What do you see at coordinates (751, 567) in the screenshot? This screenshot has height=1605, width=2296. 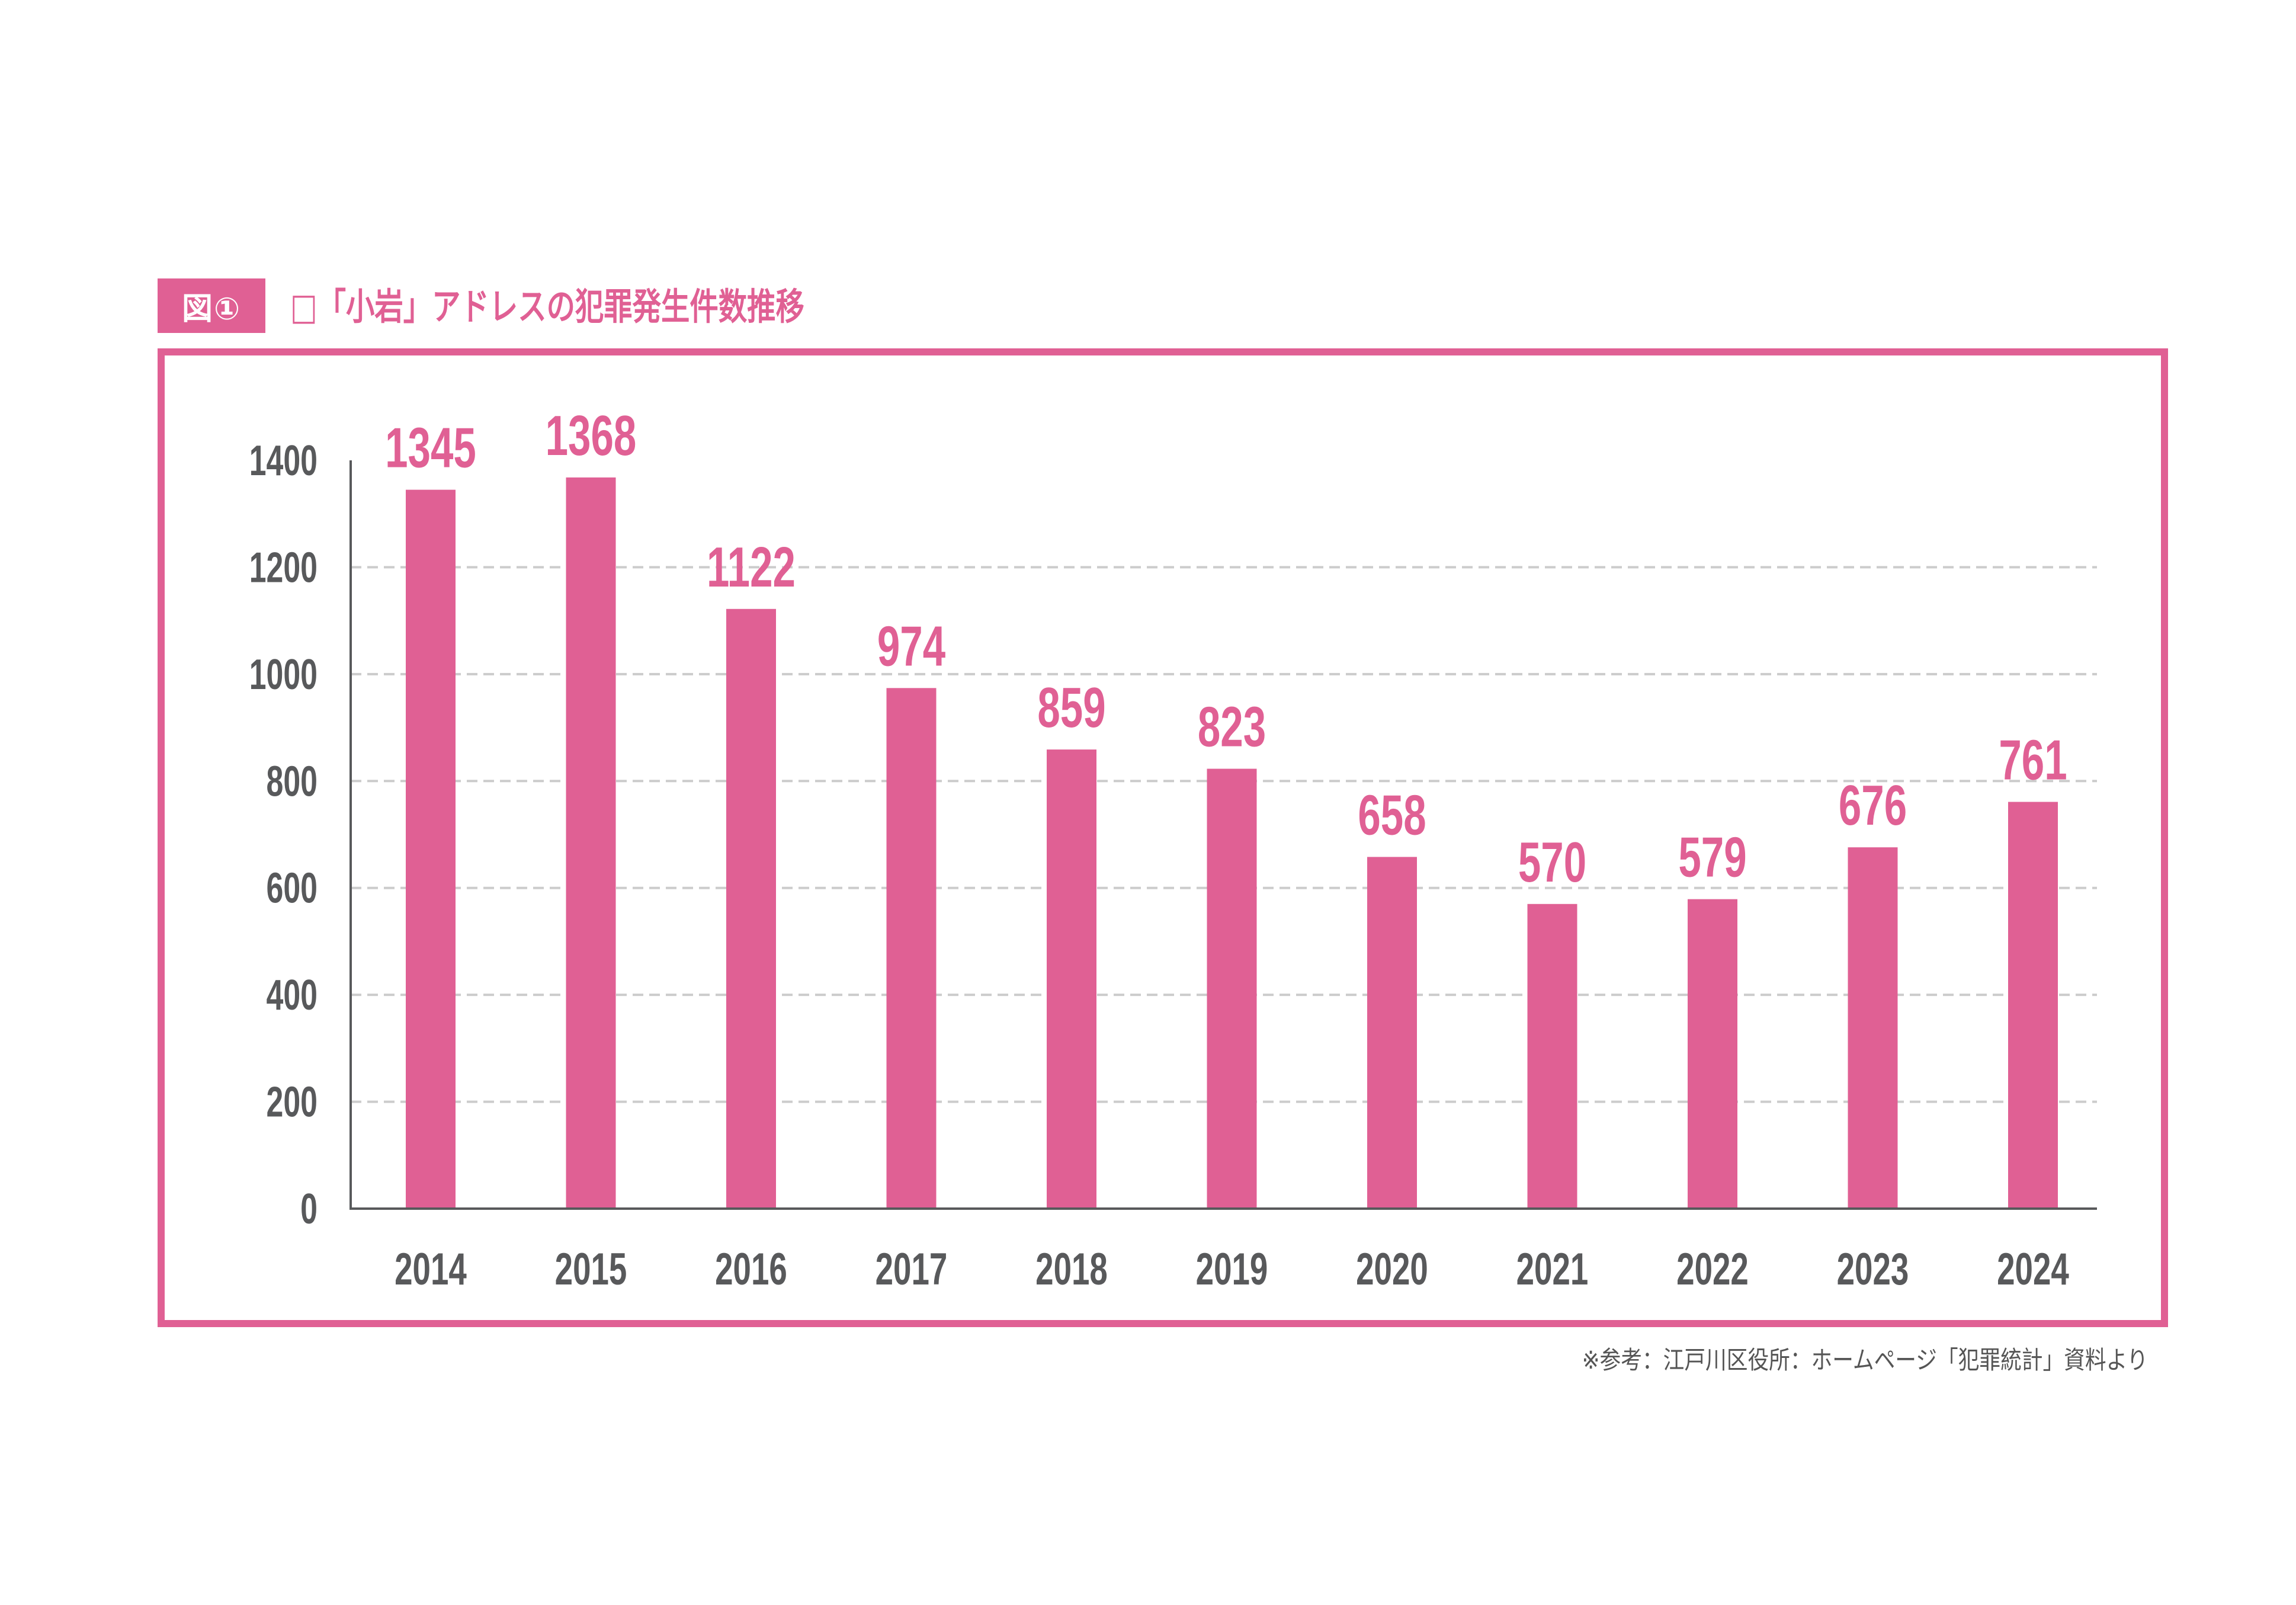 I see `data-label: 1122` at bounding box center [751, 567].